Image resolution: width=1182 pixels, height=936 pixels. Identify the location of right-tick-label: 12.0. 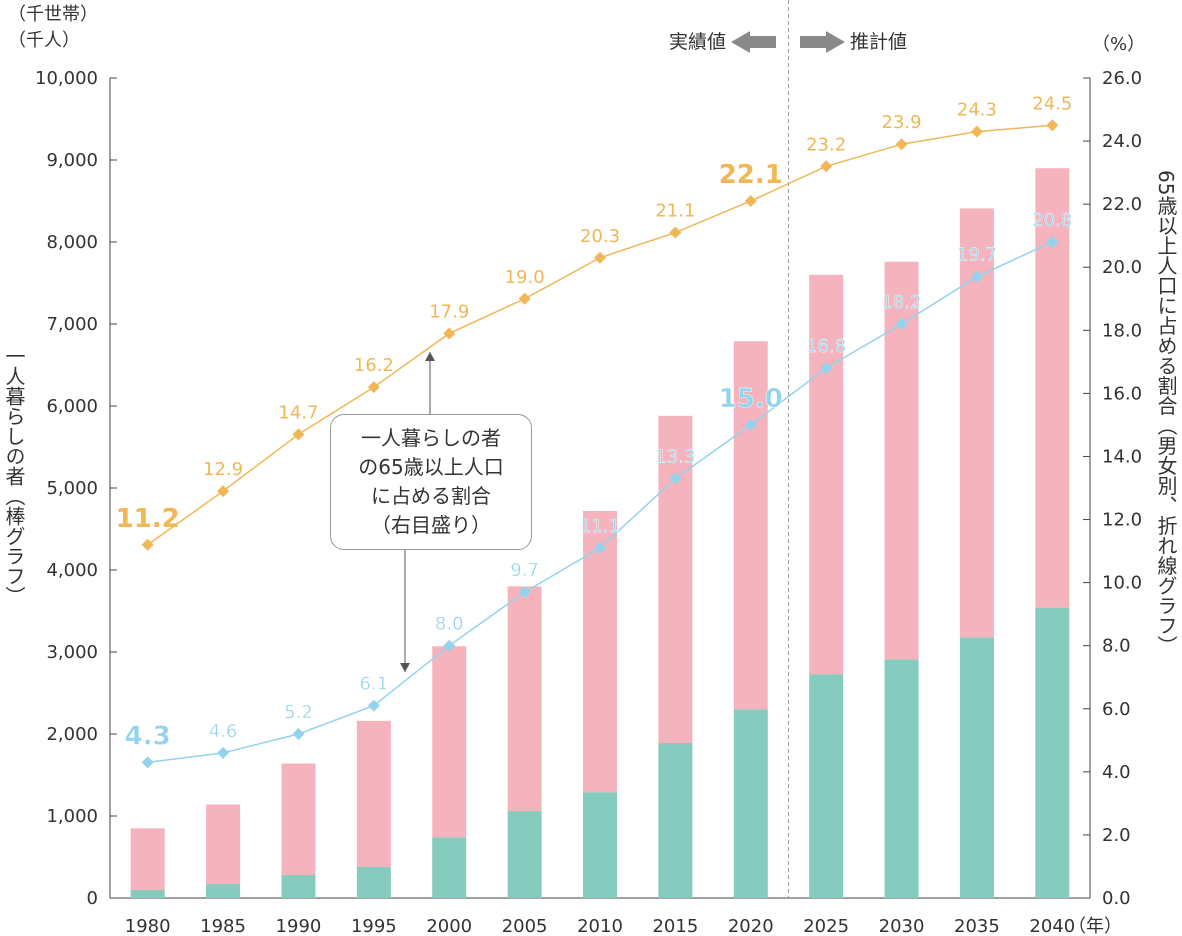
(1122, 520).